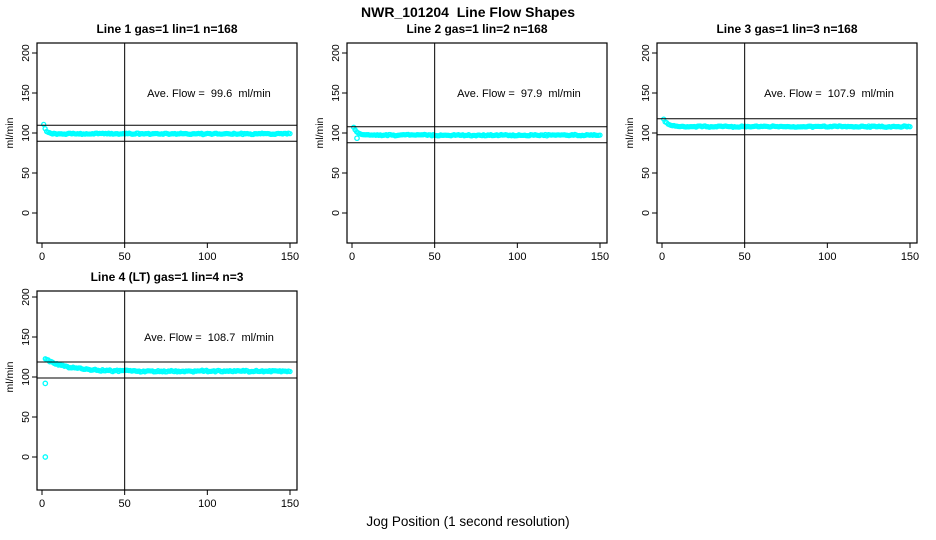 The image size is (936, 540). What do you see at coordinates (166, 29) in the screenshot?
I see `panel-title: Line 1 gas=1 lin=1 n=168` at bounding box center [166, 29].